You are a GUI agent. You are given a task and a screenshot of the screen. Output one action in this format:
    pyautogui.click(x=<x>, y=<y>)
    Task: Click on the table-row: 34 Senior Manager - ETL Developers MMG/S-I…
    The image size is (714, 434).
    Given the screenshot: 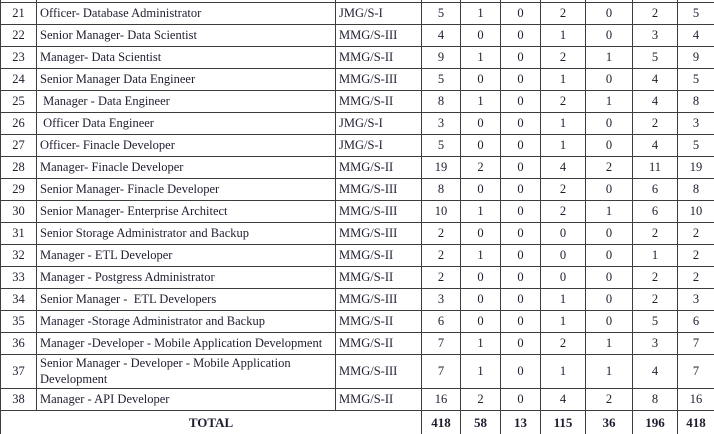 What is the action you would take?
    pyautogui.click(x=357, y=299)
    